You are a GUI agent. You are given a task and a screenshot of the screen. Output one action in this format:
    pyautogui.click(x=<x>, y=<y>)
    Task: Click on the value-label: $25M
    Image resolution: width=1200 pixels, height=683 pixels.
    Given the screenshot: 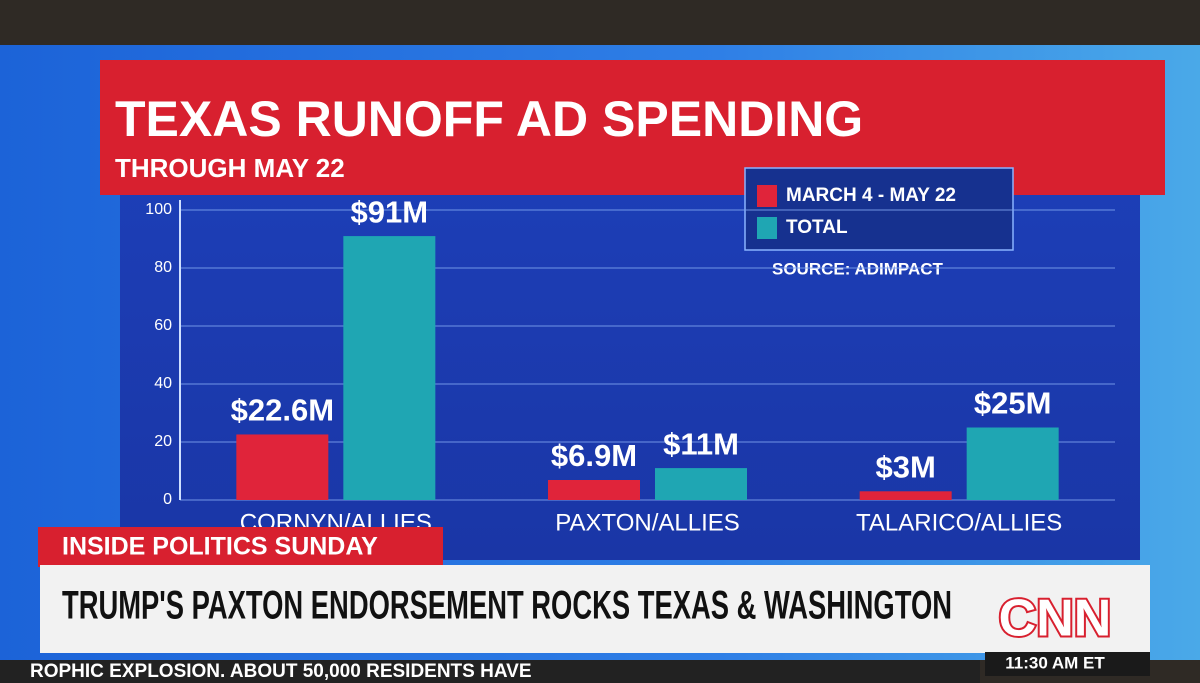 What is the action you would take?
    pyautogui.click(x=1013, y=403)
    